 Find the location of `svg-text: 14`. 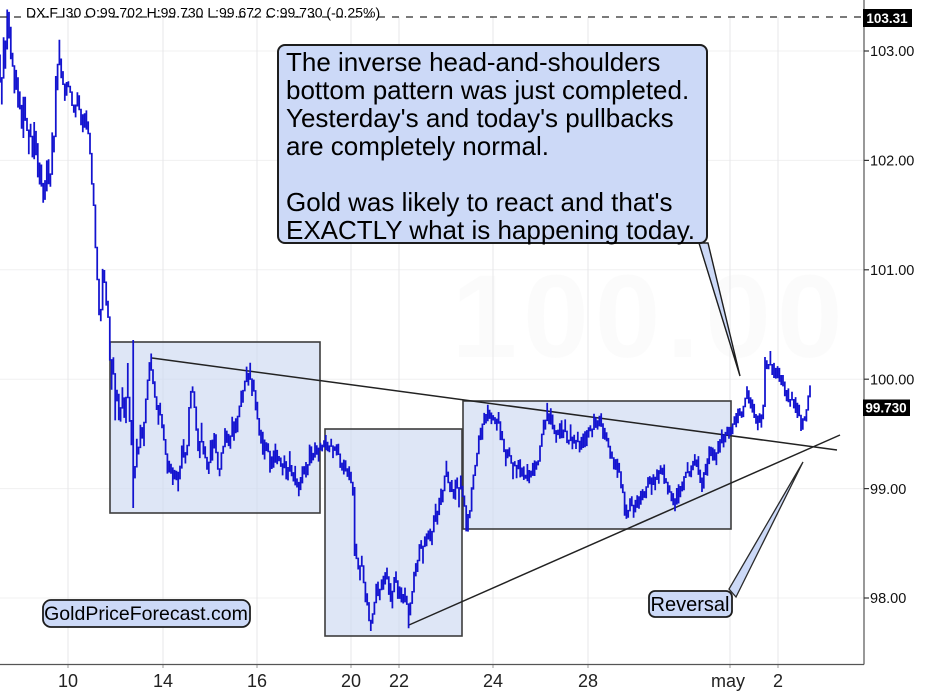

svg-text: 14 is located at coordinates (163, 681).